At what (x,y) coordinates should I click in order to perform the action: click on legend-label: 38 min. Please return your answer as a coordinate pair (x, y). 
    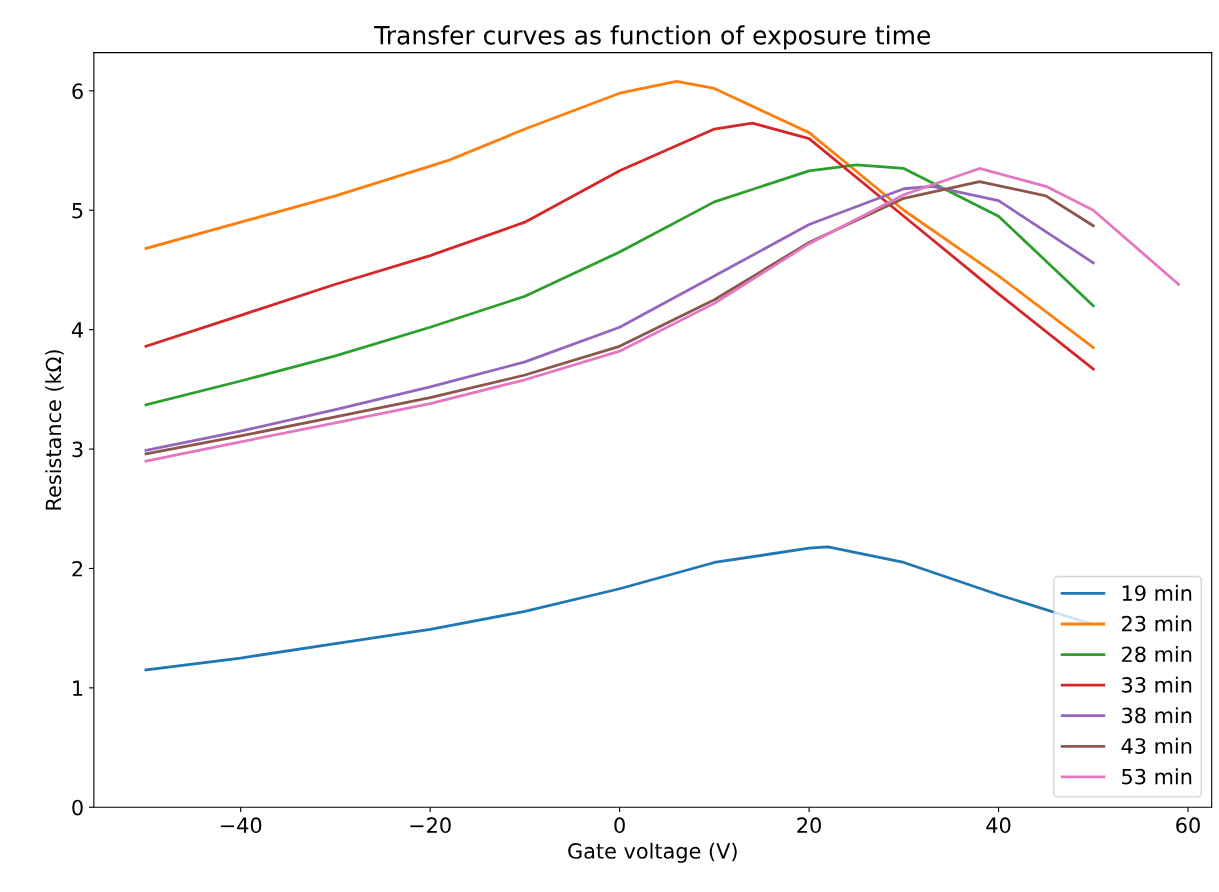
    Looking at the image, I should click on (1157, 715).